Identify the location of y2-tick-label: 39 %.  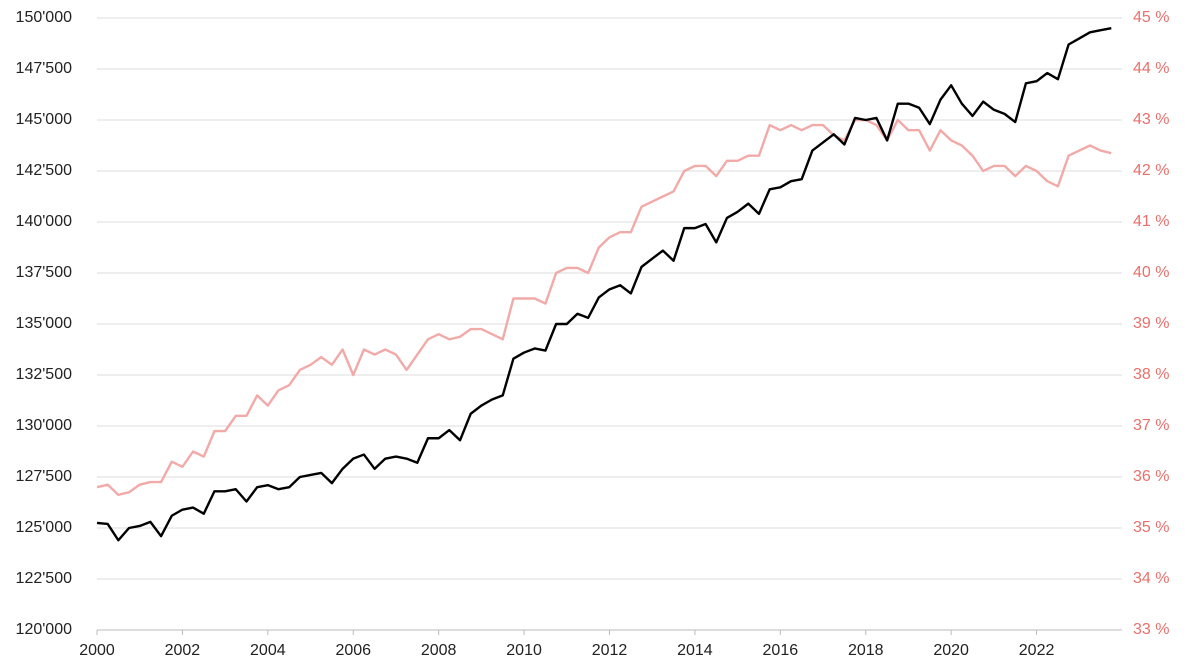
(1151, 323).